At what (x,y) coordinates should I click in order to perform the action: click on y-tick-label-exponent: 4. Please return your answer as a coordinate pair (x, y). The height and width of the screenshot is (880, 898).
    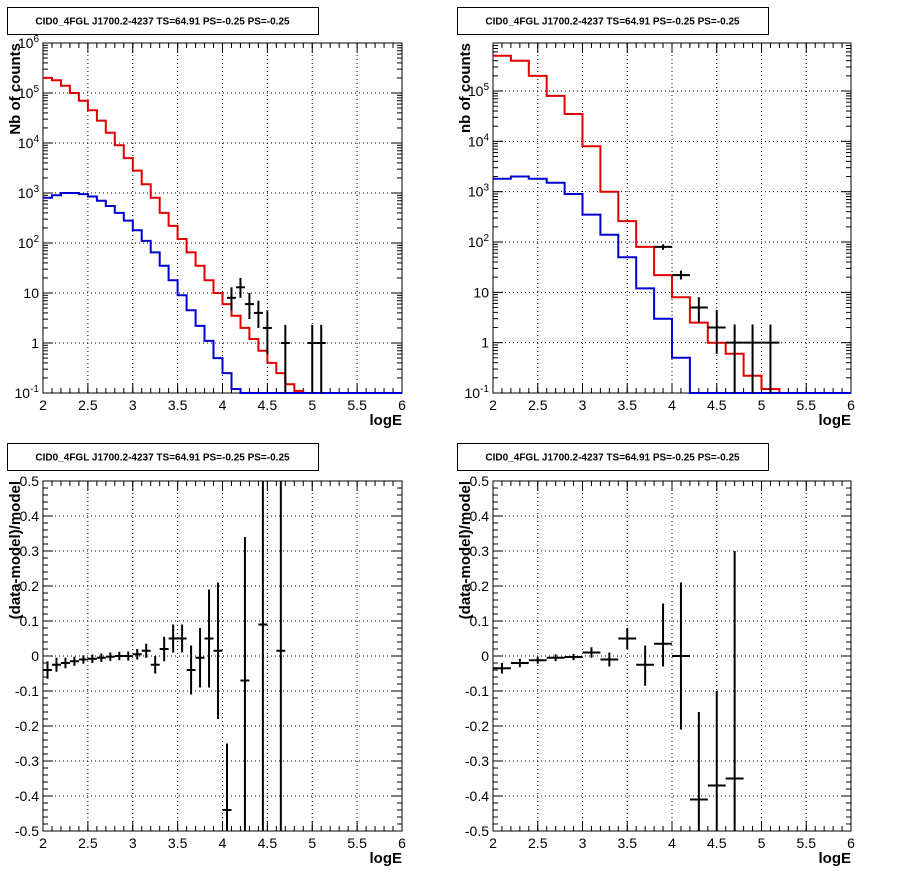
    Looking at the image, I should click on (36, 139).